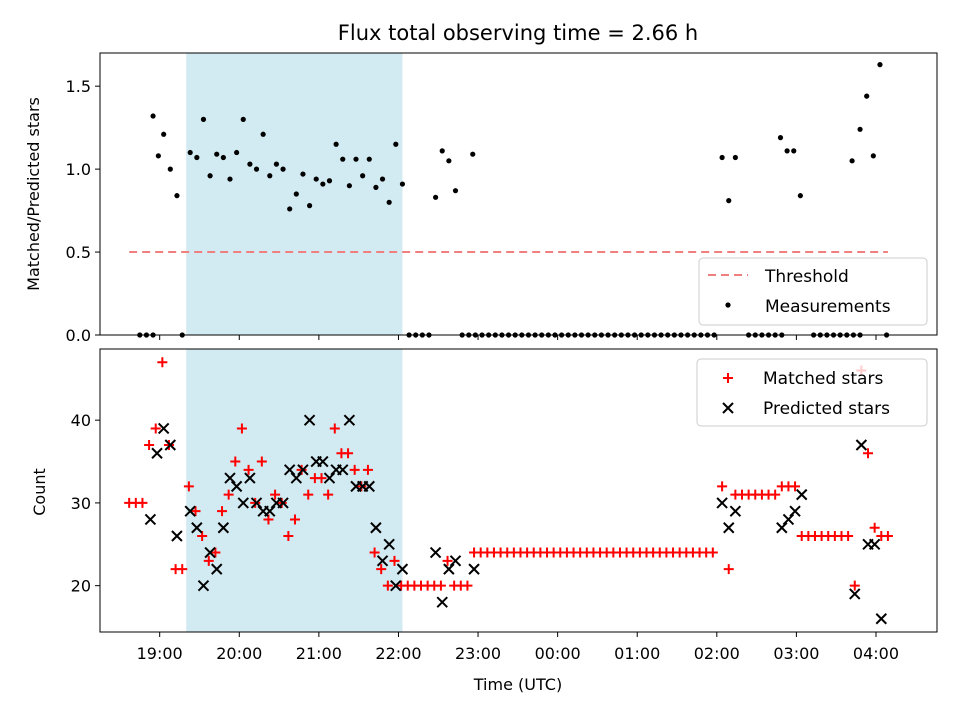  What do you see at coordinates (806, 277) in the screenshot?
I see `legend-threshold-label: Threshold` at bounding box center [806, 277].